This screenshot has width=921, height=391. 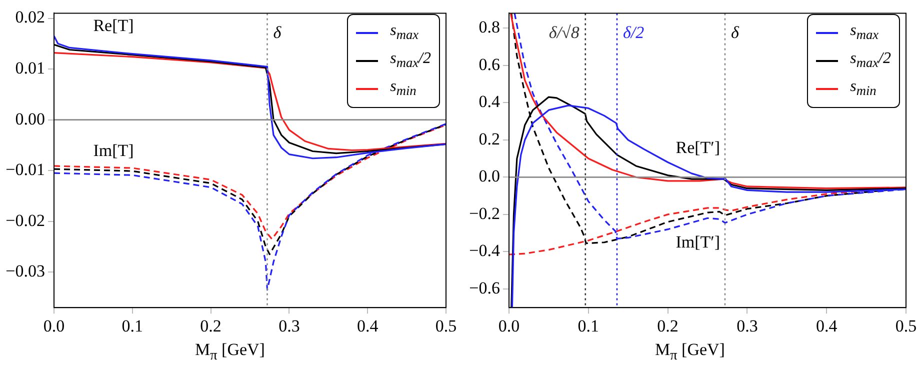 What do you see at coordinates (484, 250) in the screenshot?
I see `y-tick-label: −0.4` at bounding box center [484, 250].